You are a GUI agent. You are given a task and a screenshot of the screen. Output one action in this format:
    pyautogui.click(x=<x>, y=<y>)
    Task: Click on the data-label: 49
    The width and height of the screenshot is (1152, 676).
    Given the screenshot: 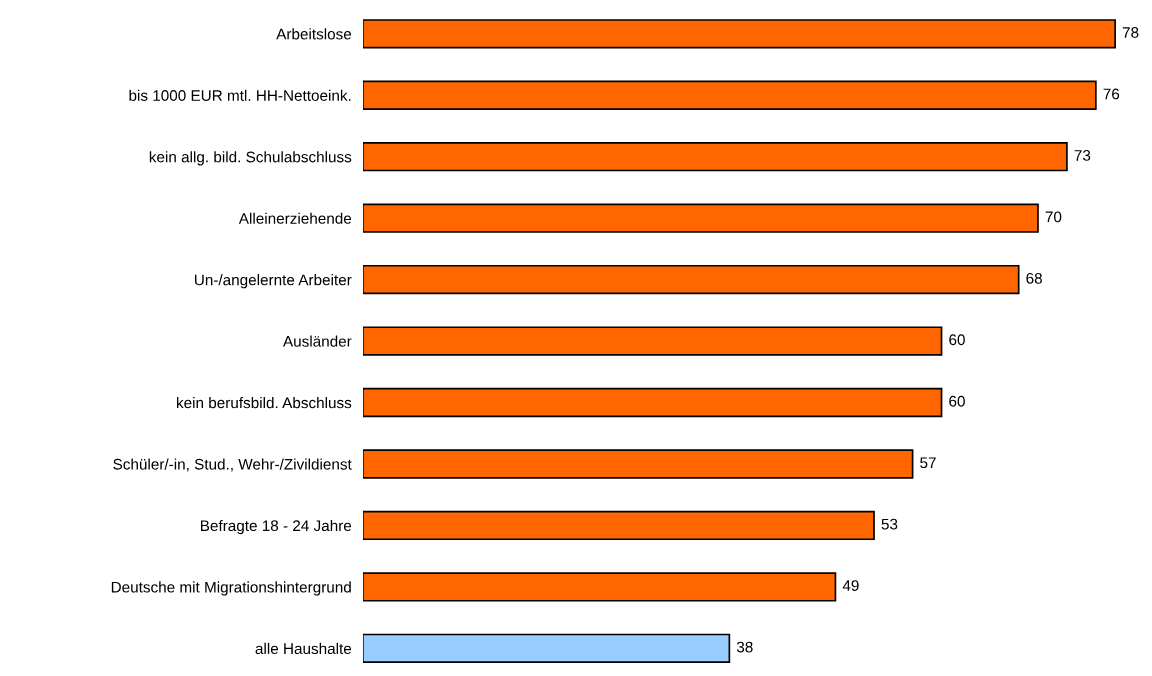 What is the action you would take?
    pyautogui.click(x=850, y=585)
    